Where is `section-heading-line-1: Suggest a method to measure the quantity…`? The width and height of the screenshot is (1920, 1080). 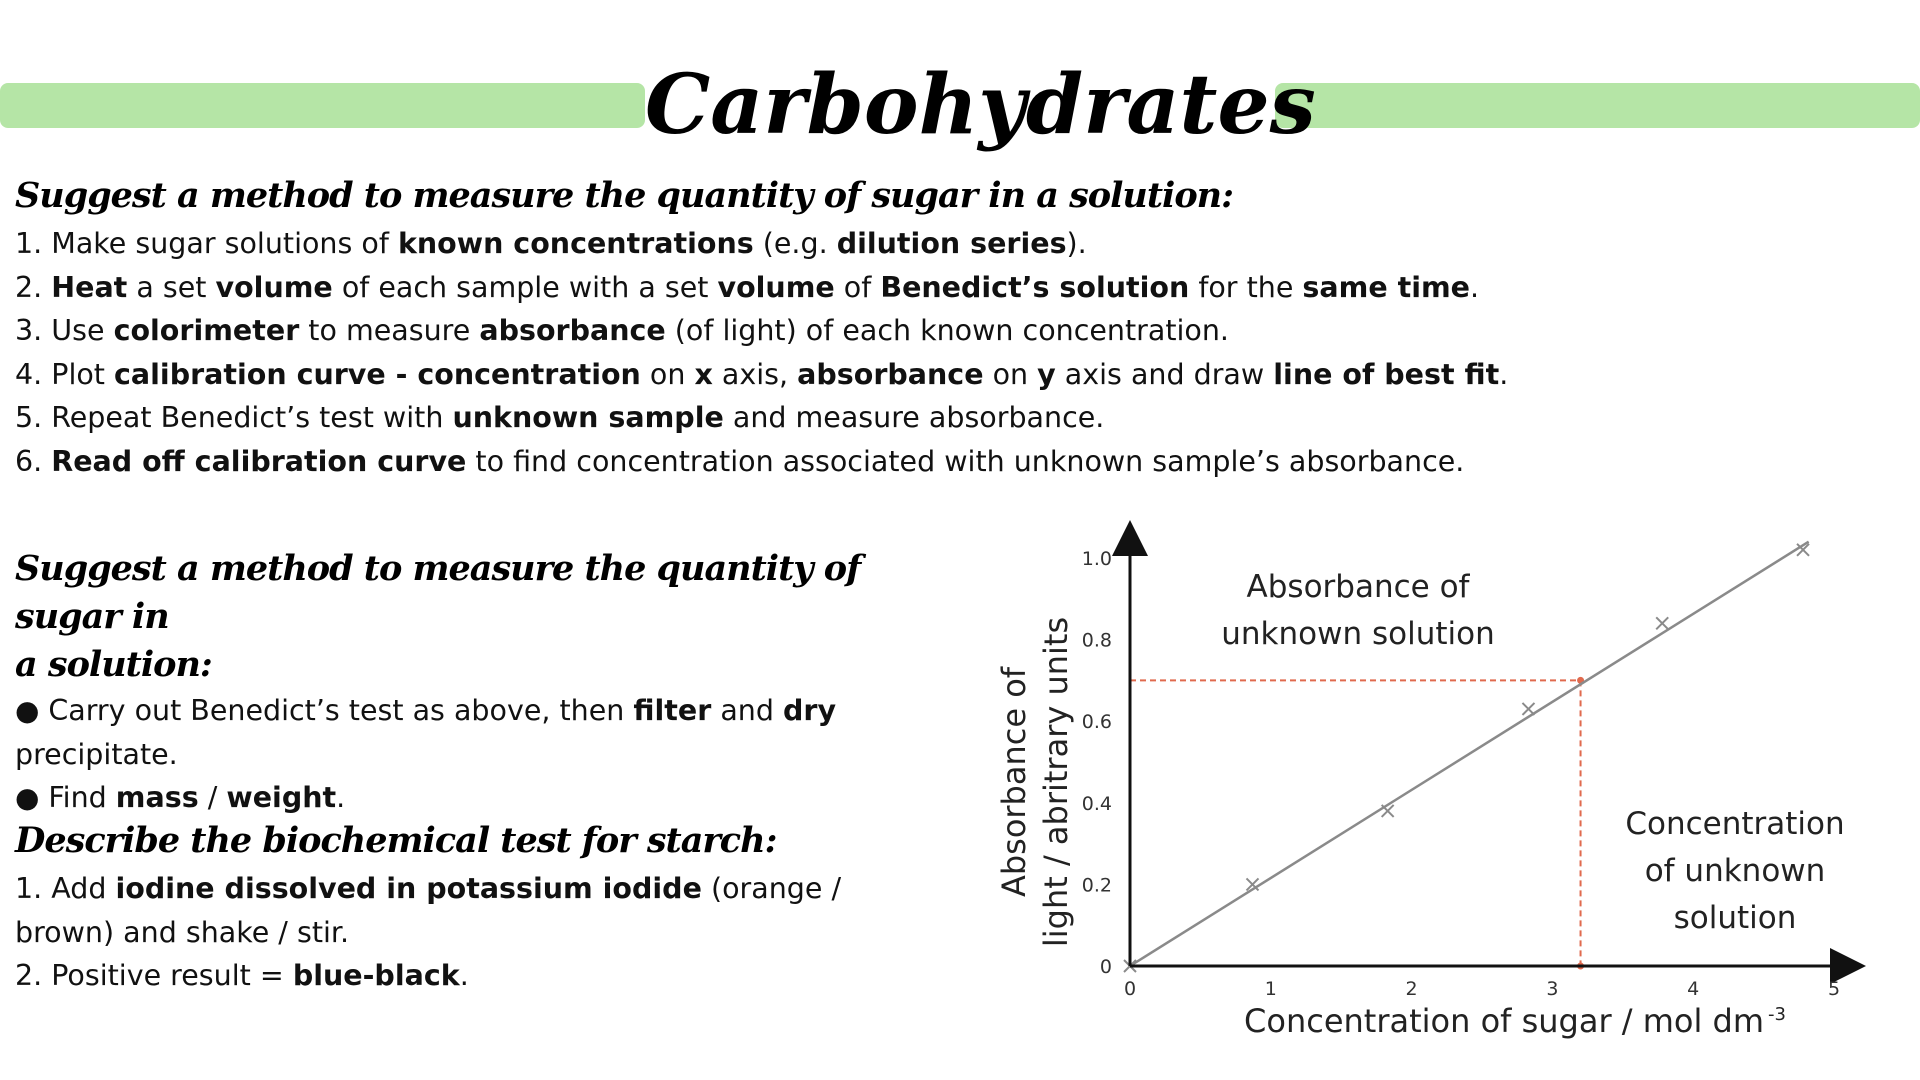 section-heading-line-1: Suggest a method to measure the quantity… is located at coordinates (438, 592).